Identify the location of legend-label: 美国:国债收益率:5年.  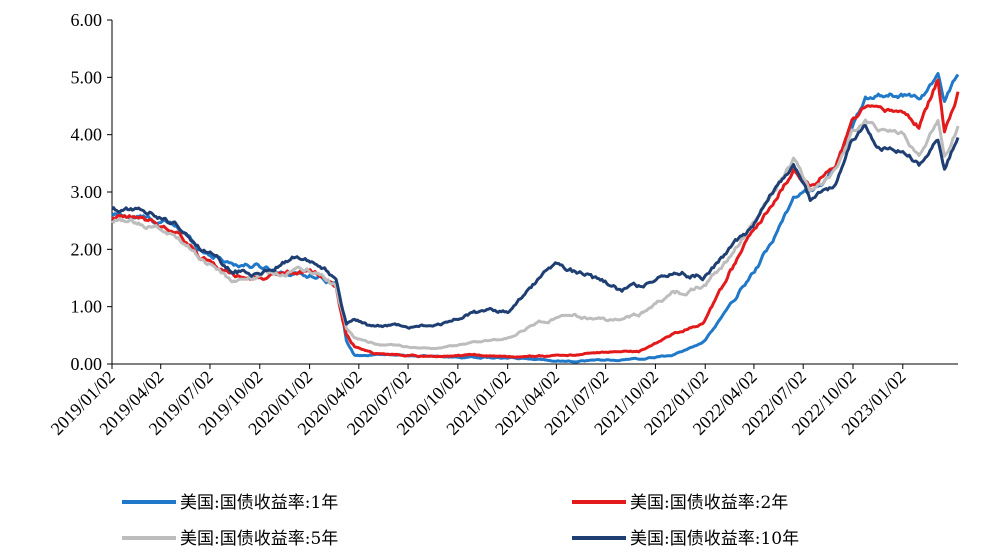
(259, 539).